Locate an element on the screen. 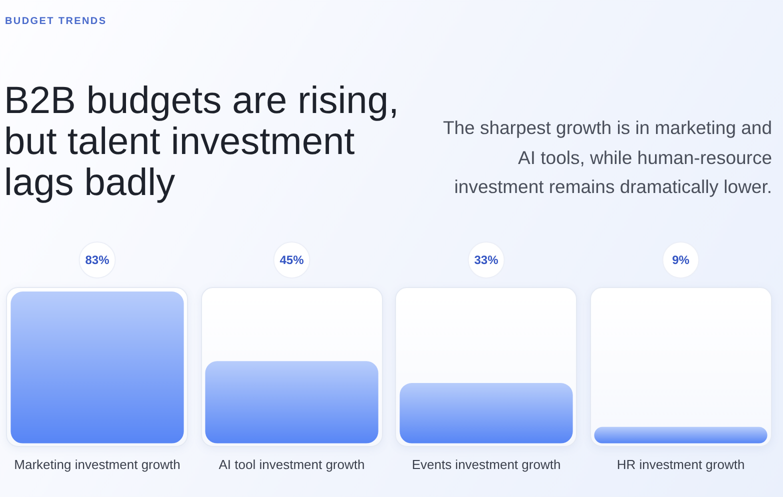  x-tick-label: Marketing investment growth is located at coordinates (97, 464).